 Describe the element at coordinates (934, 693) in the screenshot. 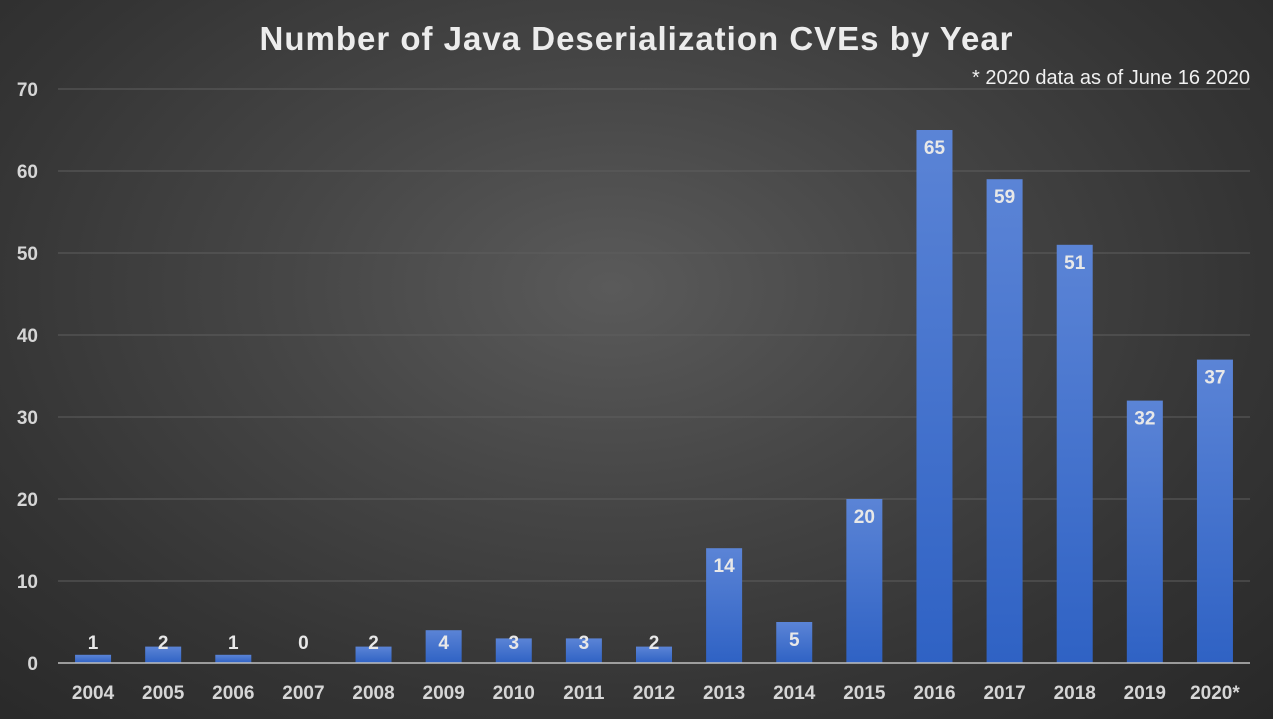

I see `x-tick-label: 2016` at that location.